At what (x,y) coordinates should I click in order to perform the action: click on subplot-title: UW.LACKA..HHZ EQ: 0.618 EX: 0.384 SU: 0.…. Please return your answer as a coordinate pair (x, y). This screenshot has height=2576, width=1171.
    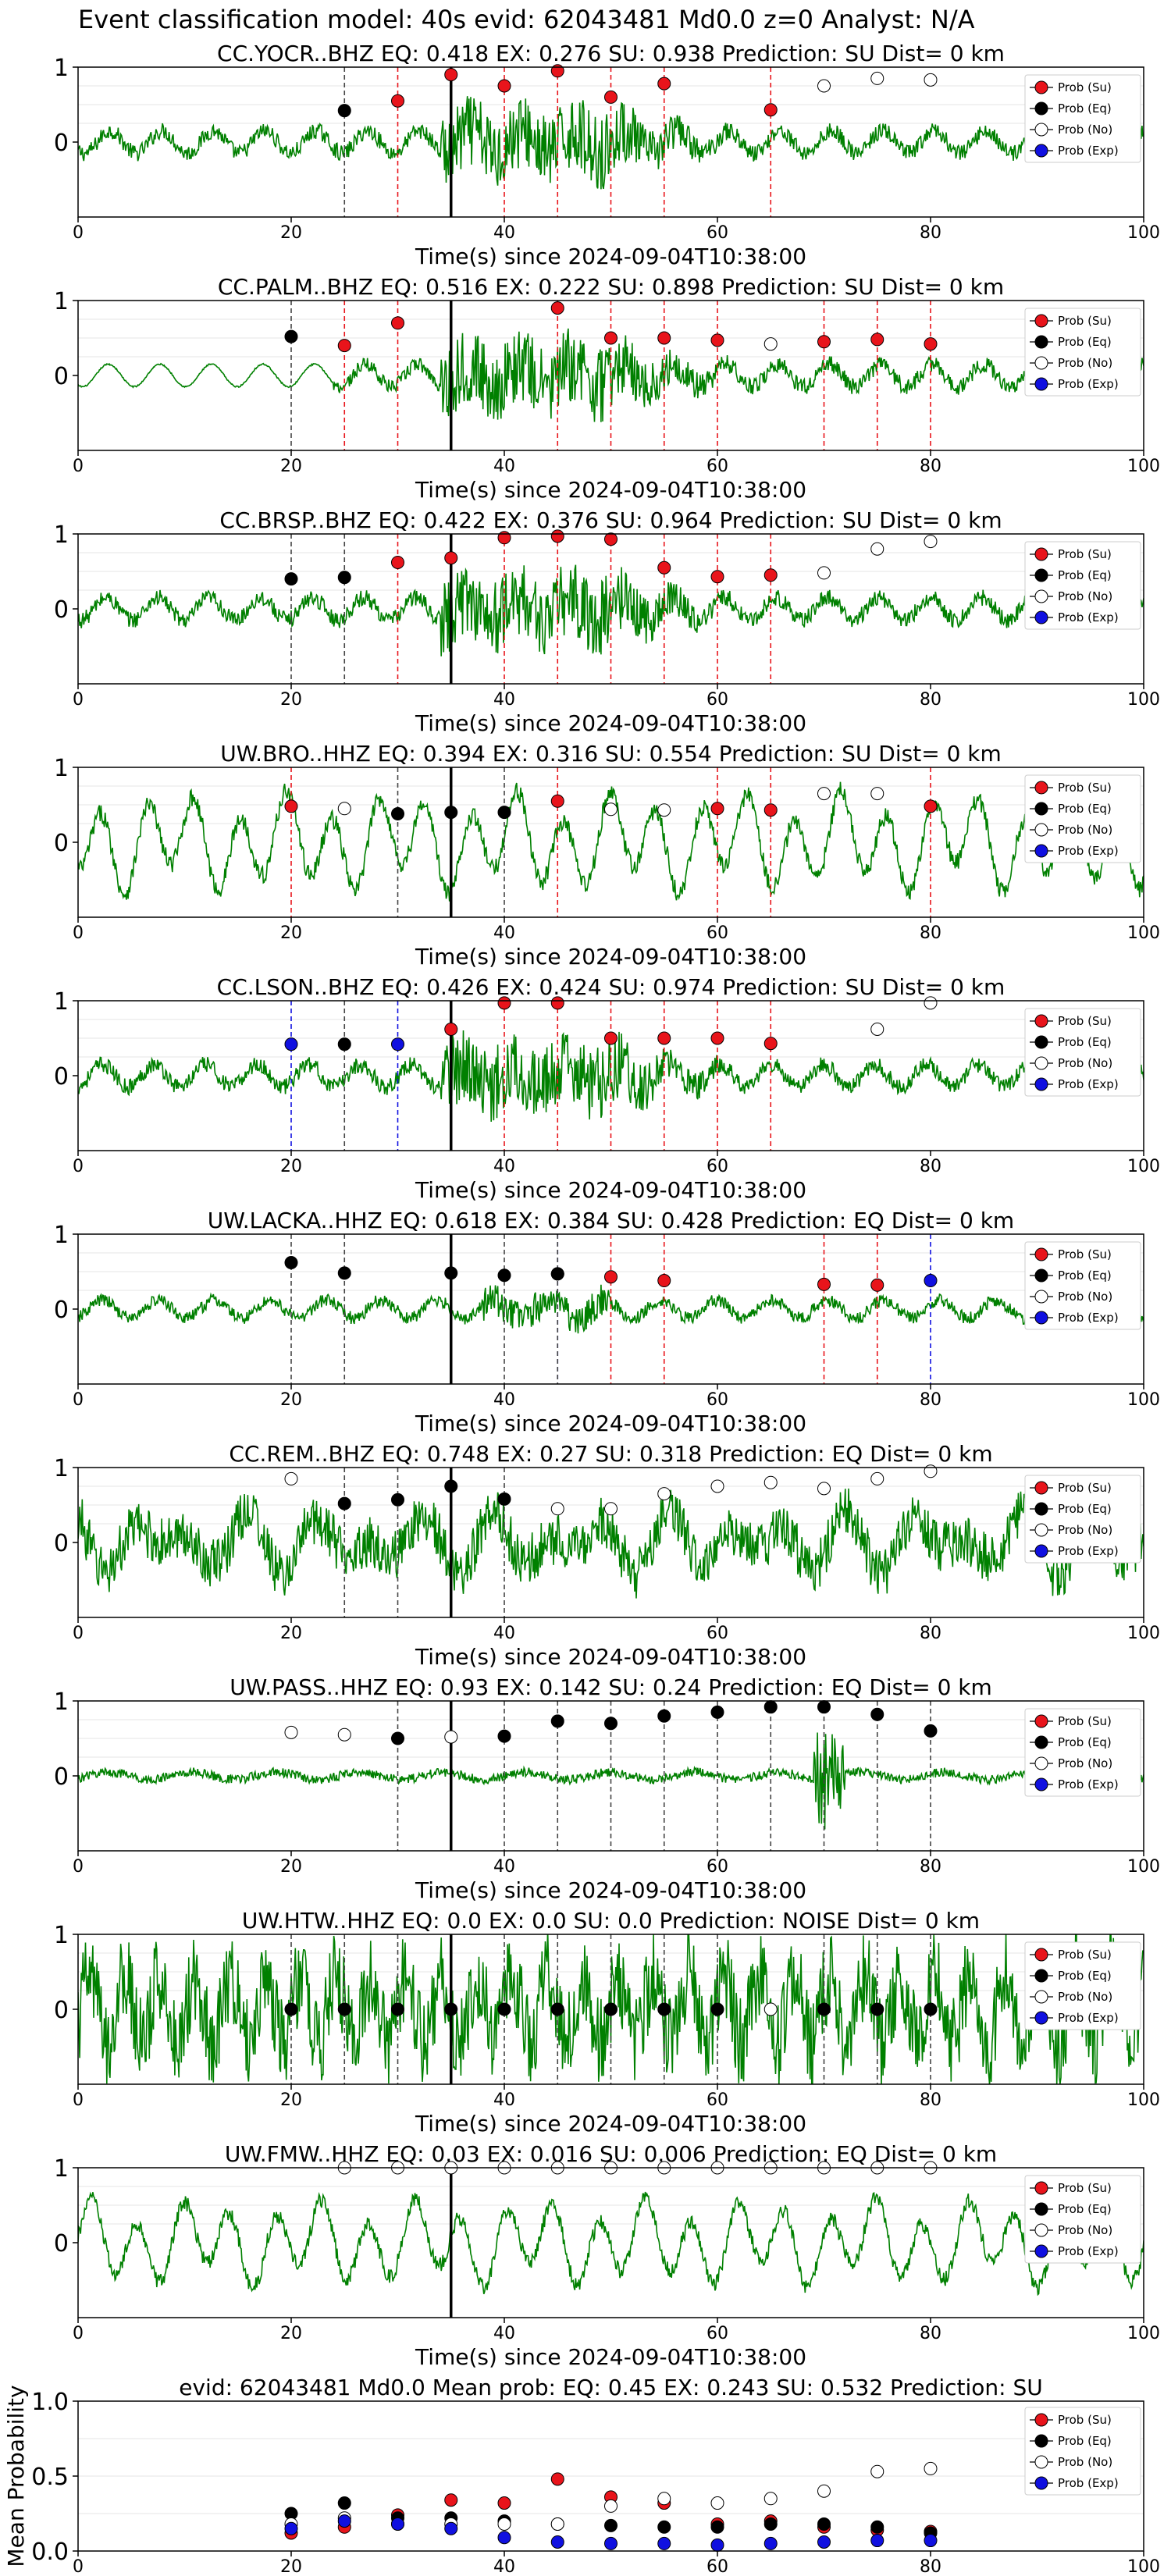
    Looking at the image, I should click on (611, 1220).